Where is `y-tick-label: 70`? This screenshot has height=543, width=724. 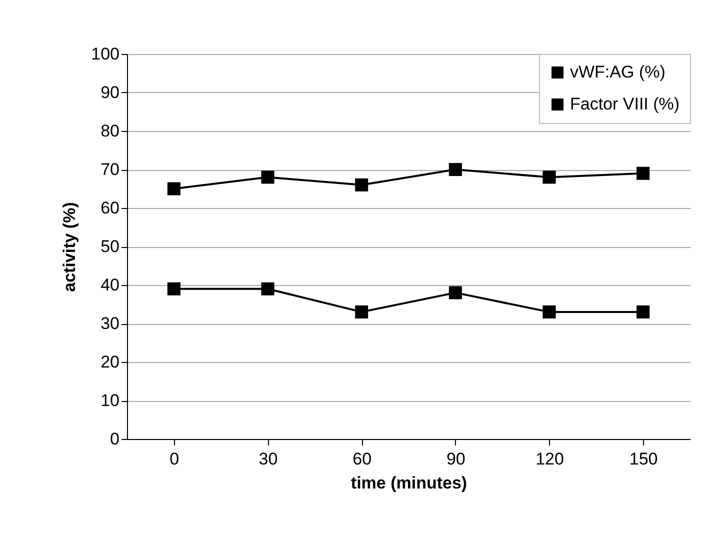
y-tick-label: 70 is located at coordinates (110, 169).